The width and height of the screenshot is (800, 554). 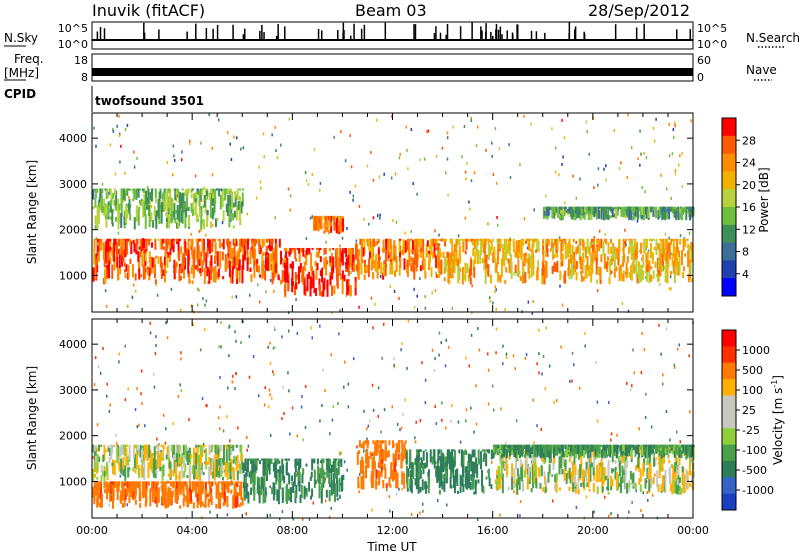 I want to click on nsky-tick-top: 10^5, so click(x=73, y=28).